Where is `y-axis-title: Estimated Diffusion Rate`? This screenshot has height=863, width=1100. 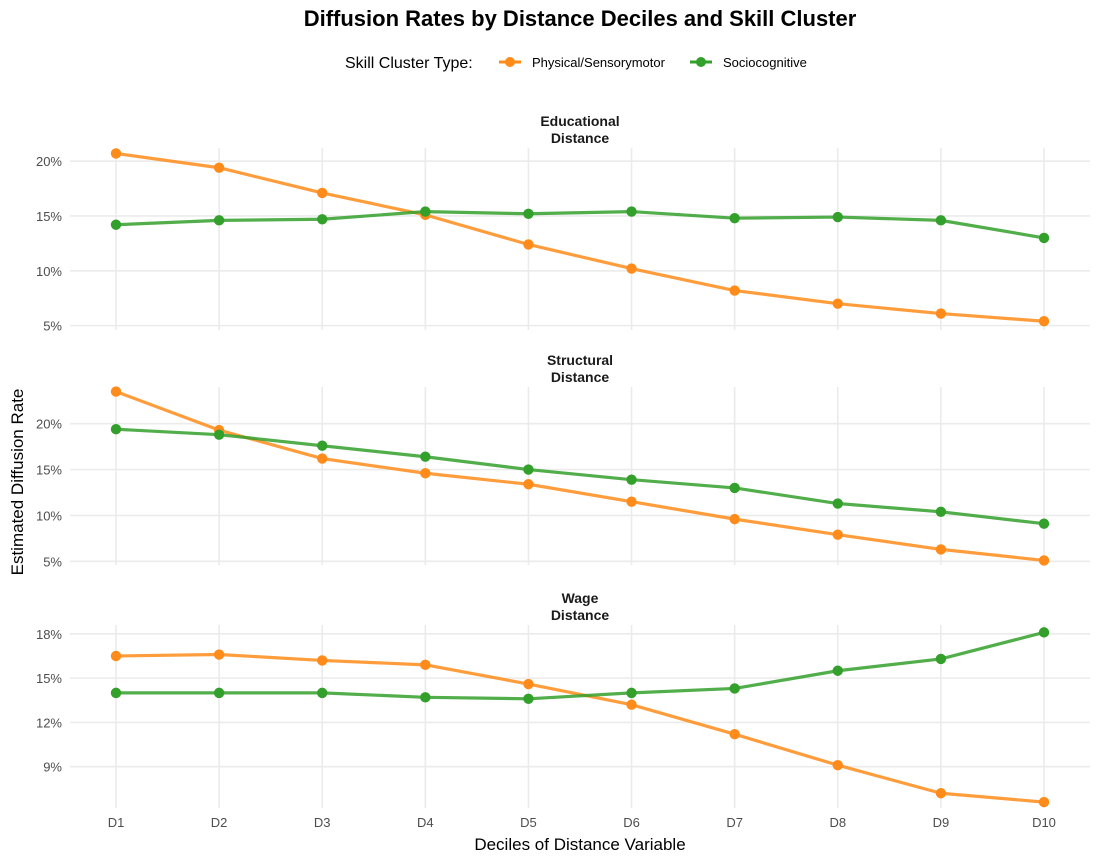 y-axis-title: Estimated Diffusion Rate is located at coordinates (17, 482).